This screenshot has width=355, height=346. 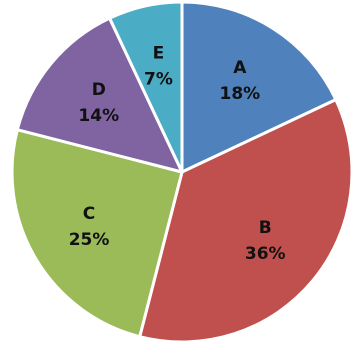 What do you see at coordinates (240, 68) in the screenshot?
I see `pie-slice-label-a: A` at bounding box center [240, 68].